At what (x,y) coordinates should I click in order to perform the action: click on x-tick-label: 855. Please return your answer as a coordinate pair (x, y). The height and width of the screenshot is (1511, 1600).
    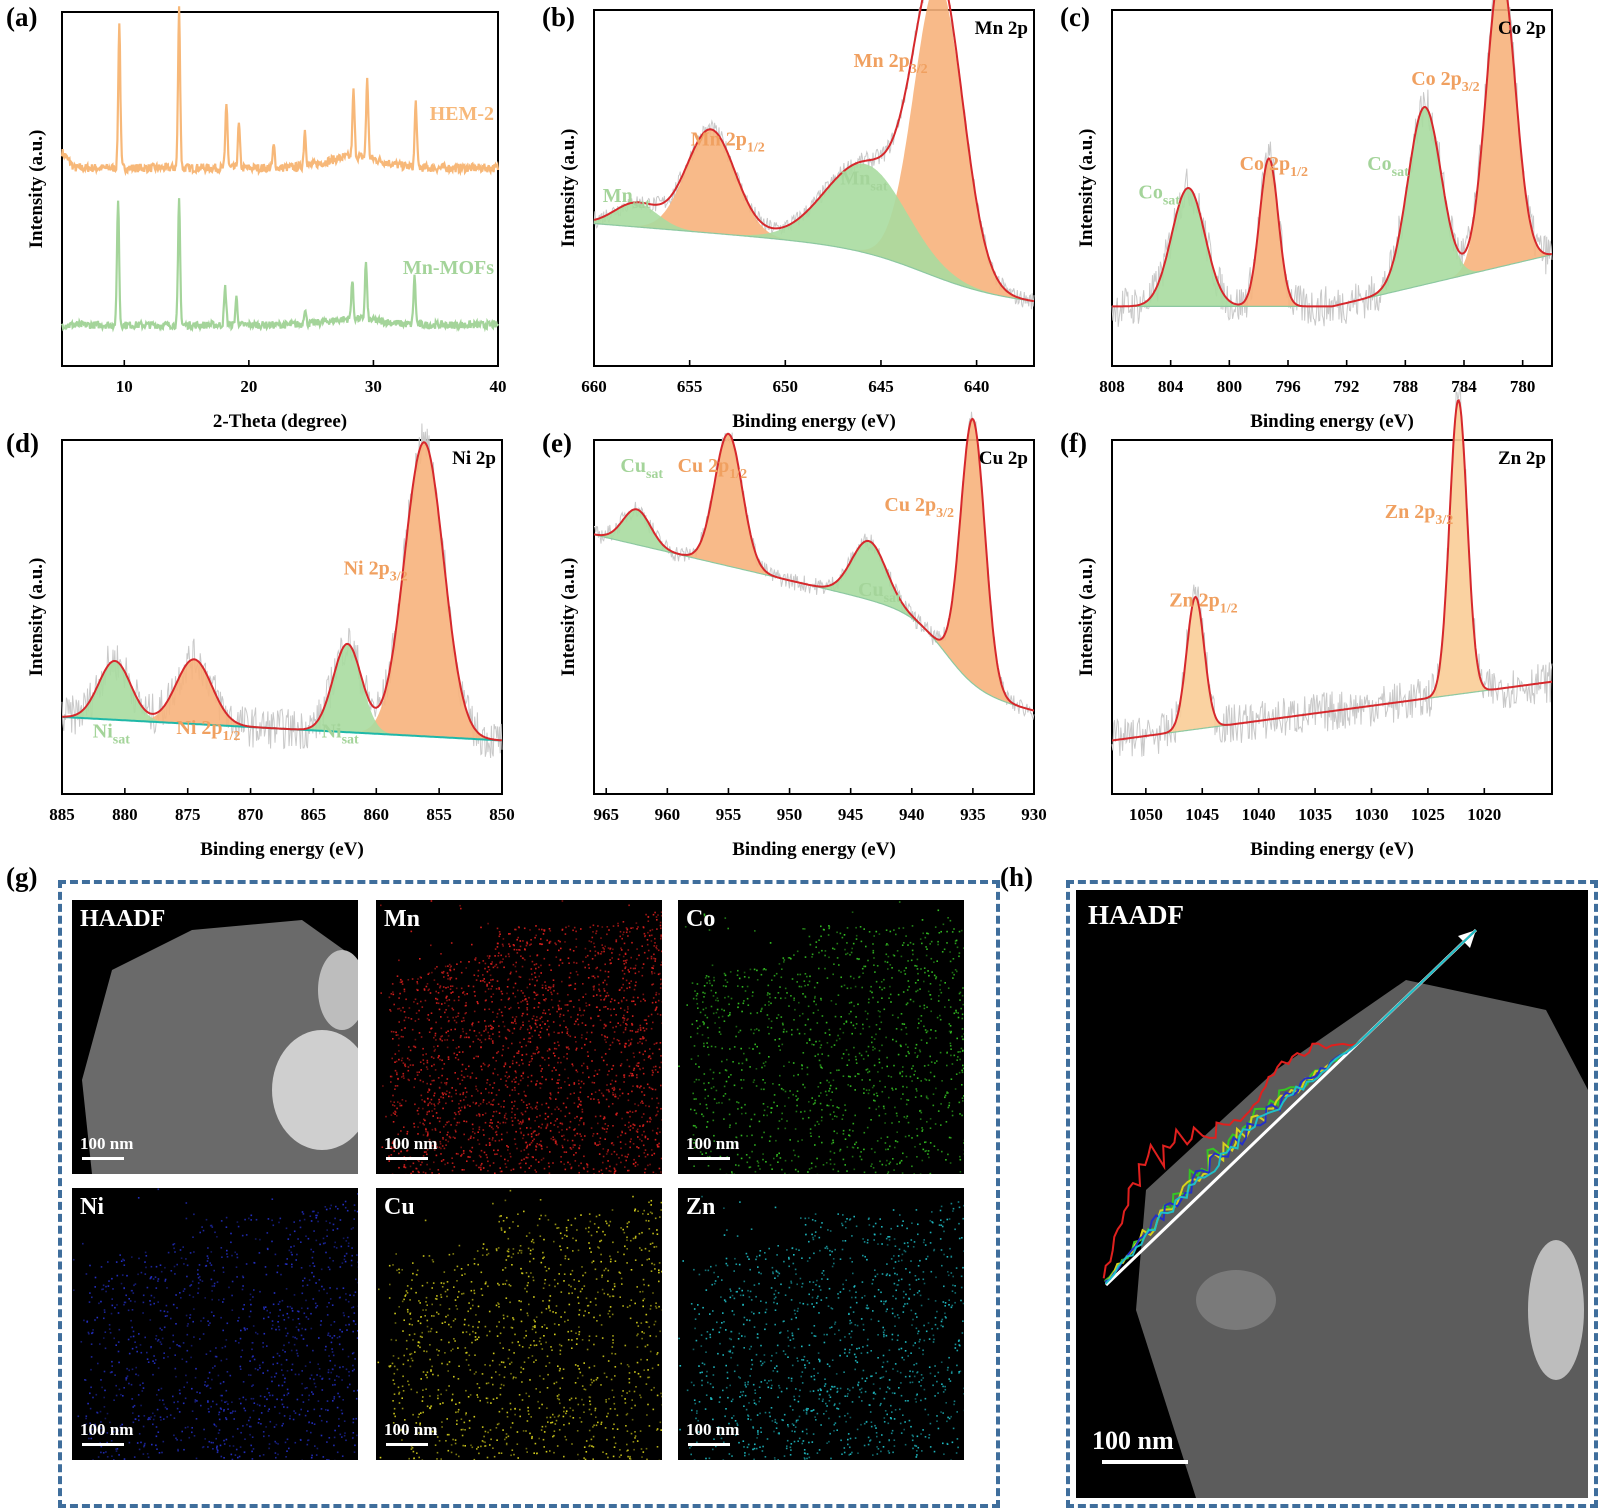
    Looking at the image, I should click on (439, 814).